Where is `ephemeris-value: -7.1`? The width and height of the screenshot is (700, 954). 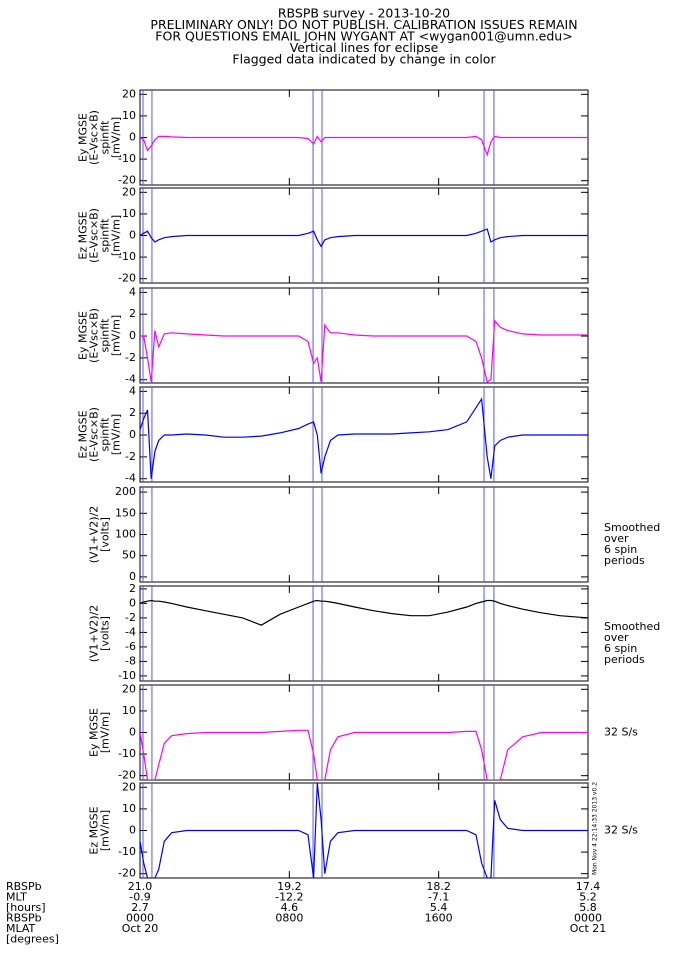
ephemeris-value: -7.1 is located at coordinates (438, 897).